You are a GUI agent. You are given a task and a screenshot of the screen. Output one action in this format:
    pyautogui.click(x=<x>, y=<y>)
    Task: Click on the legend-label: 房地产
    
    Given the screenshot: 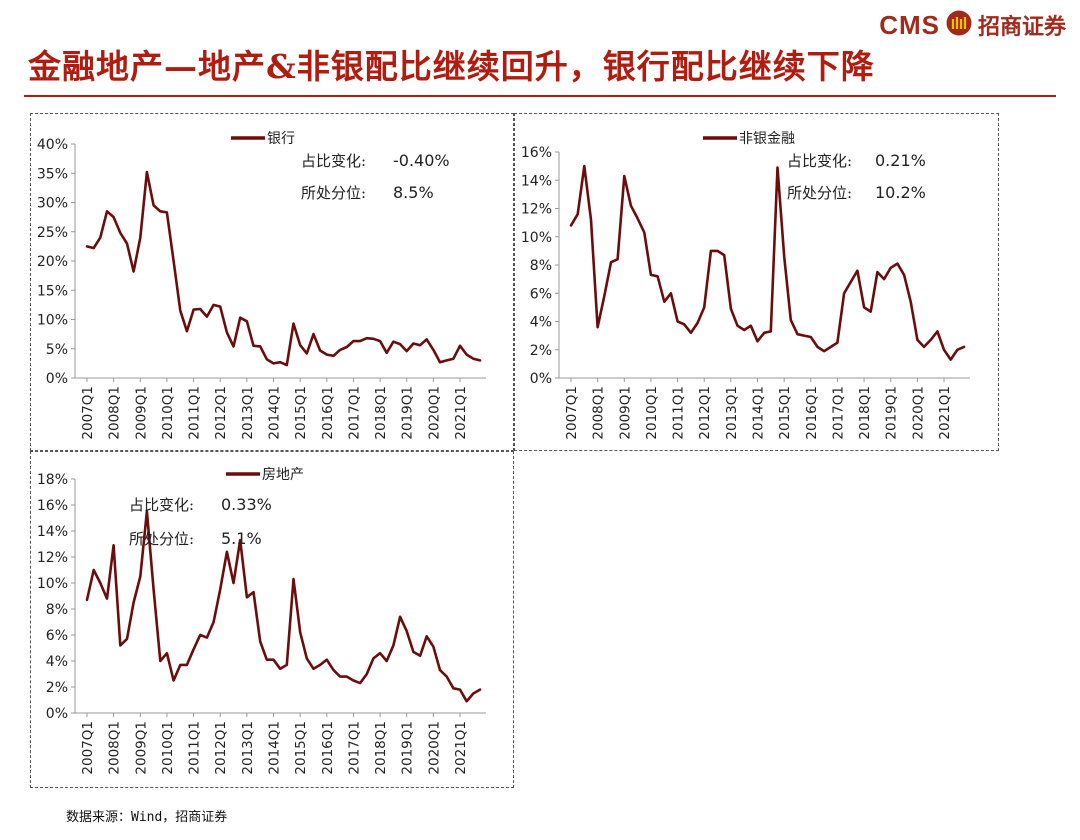 What is the action you would take?
    pyautogui.click(x=283, y=475)
    